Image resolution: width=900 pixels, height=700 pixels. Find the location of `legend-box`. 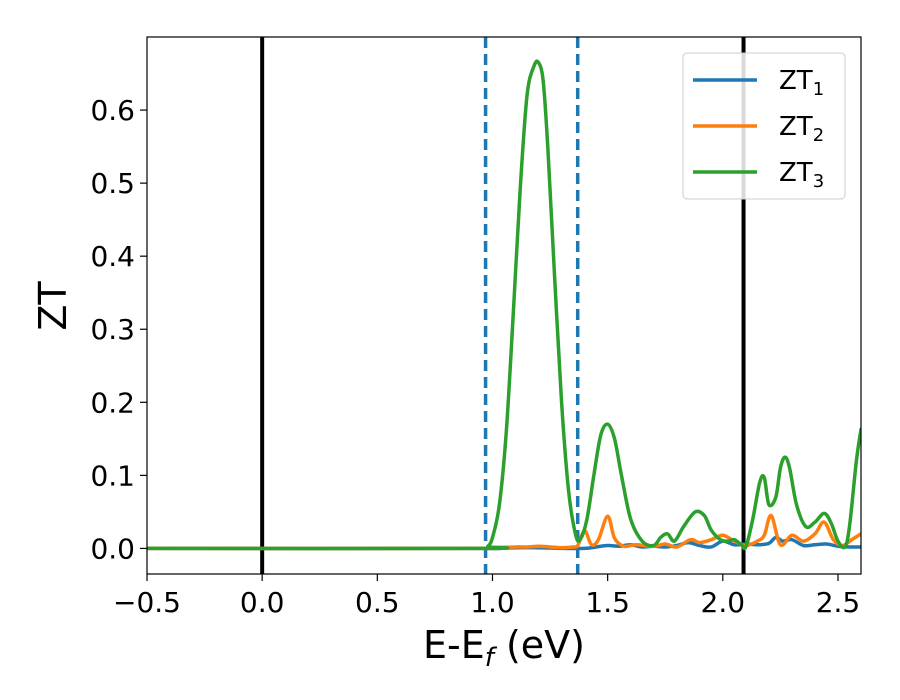

legend-box is located at coordinates (764, 126).